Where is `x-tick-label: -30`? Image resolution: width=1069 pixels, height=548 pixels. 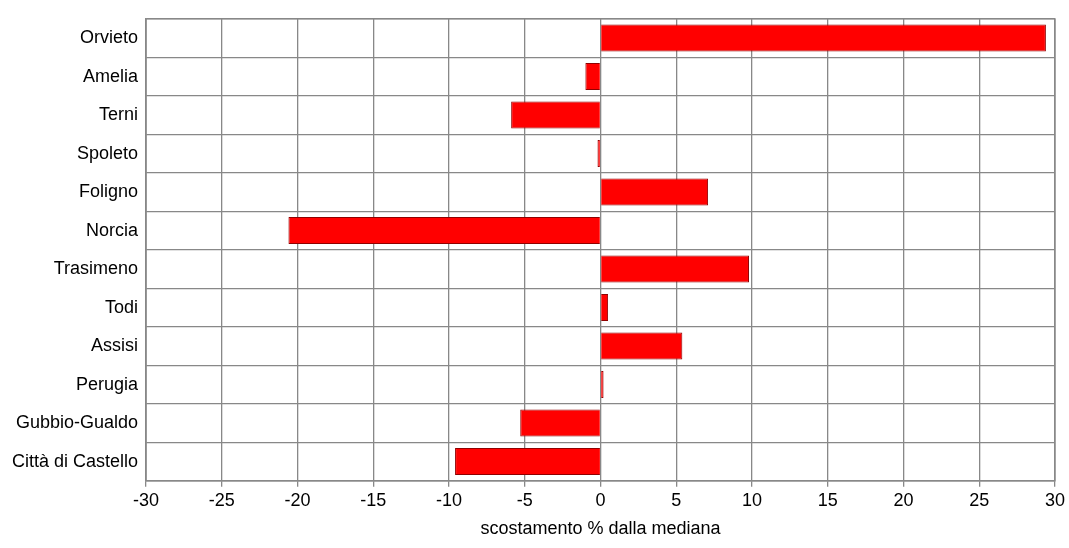
x-tick-label: -30 is located at coordinates (146, 499).